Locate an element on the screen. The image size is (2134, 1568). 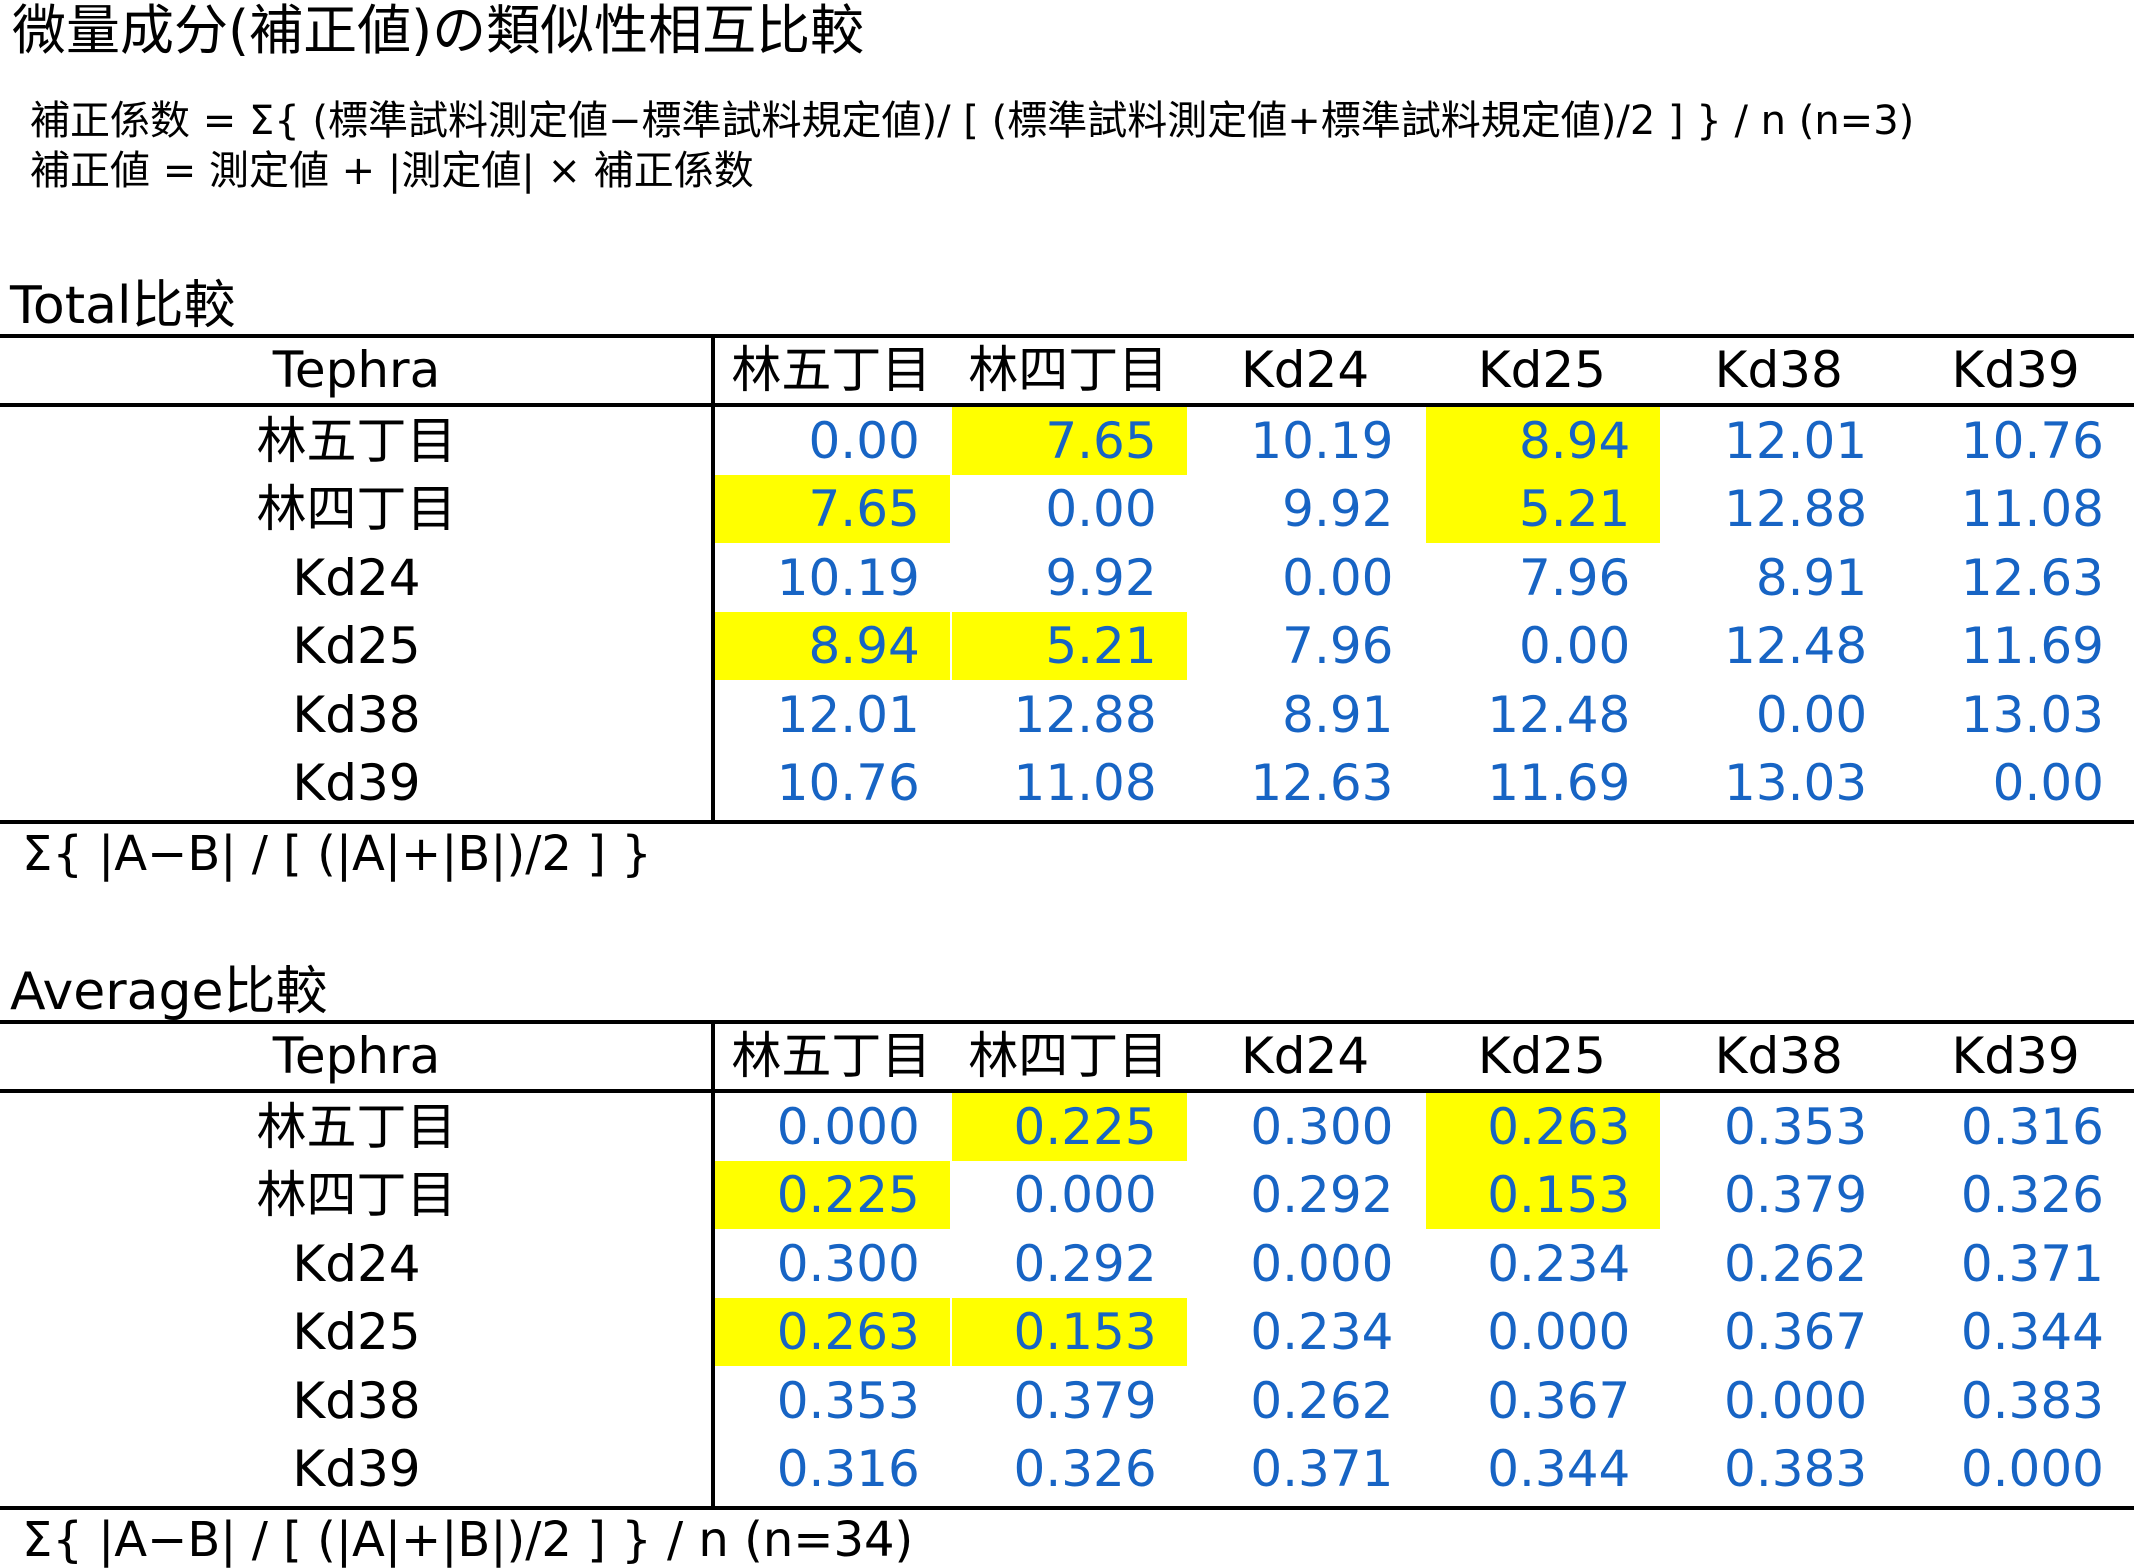
value-cell: 0.262 is located at coordinates (1322, 1400).